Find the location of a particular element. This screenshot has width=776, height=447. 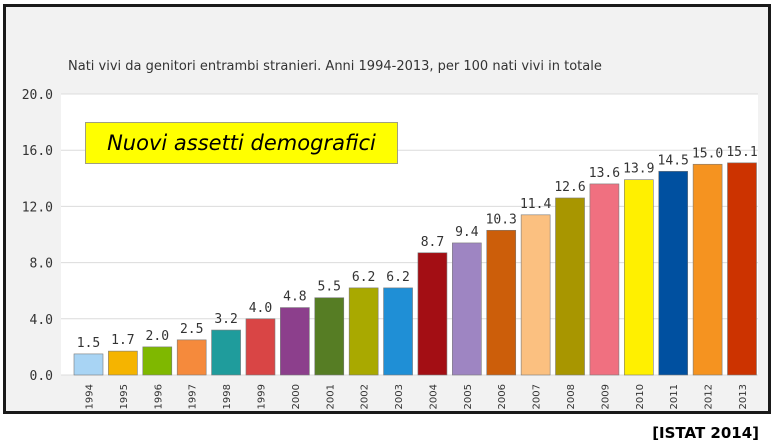

bar-value-label: 11.4 is located at coordinates (535, 204).